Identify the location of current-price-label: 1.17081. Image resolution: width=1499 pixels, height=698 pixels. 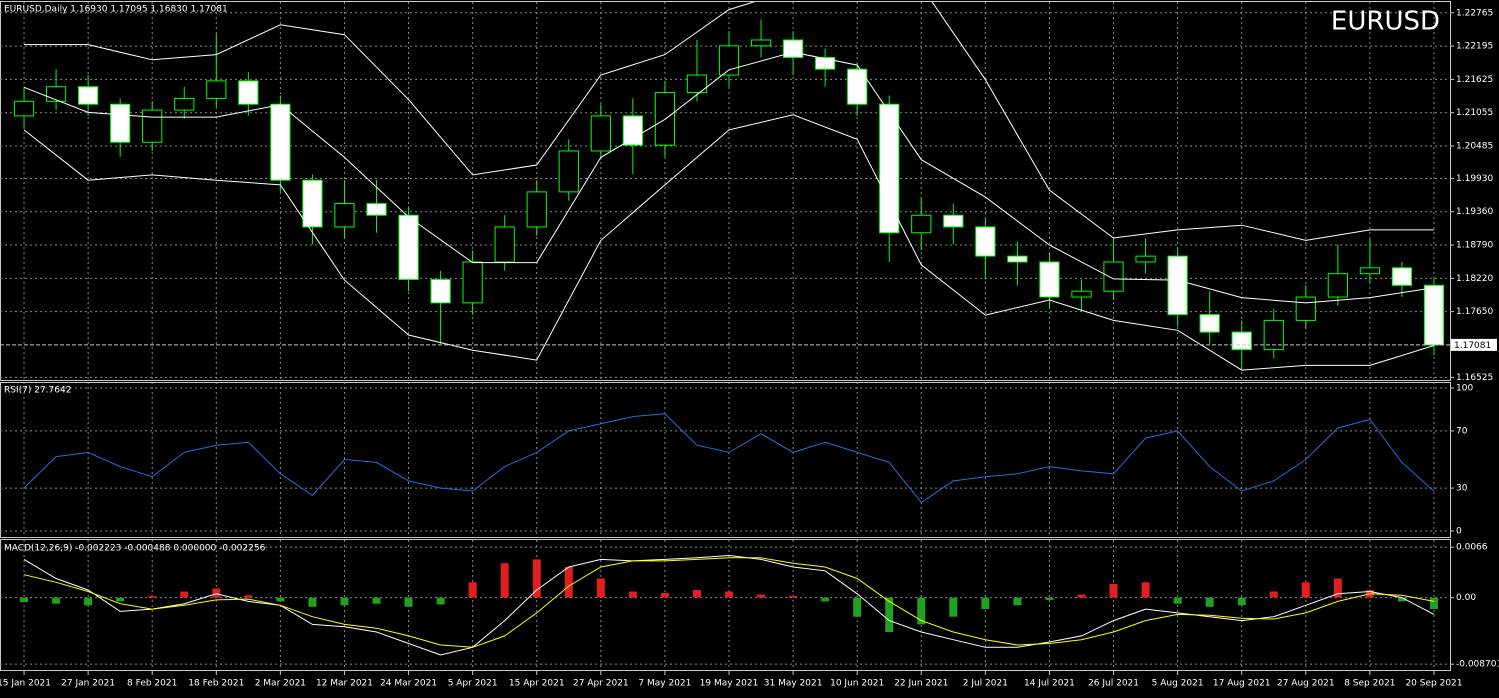
(1472, 346).